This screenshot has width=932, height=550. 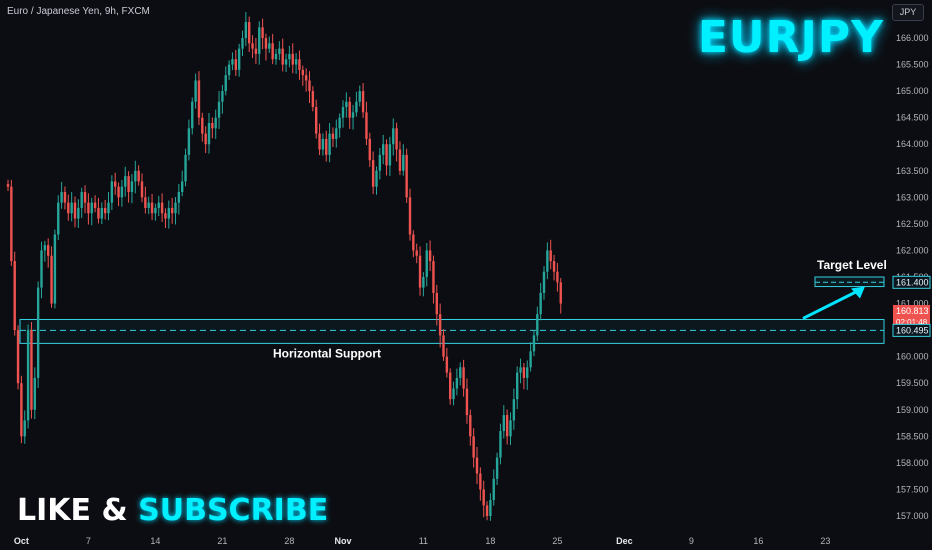 I want to click on symbol-label: Euro / Japanese Yen, 9h, FXCM, so click(x=78, y=11).